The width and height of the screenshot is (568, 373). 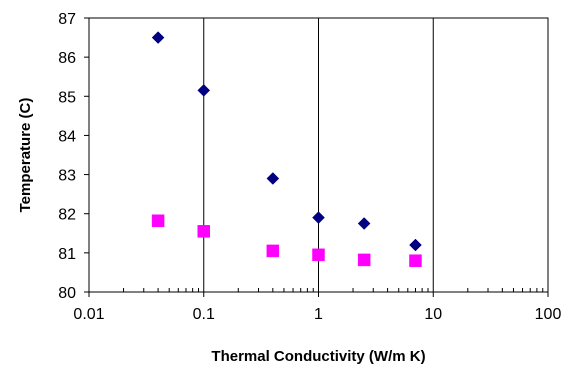 What do you see at coordinates (433, 314) in the screenshot?
I see `x-tick-label: 10` at bounding box center [433, 314].